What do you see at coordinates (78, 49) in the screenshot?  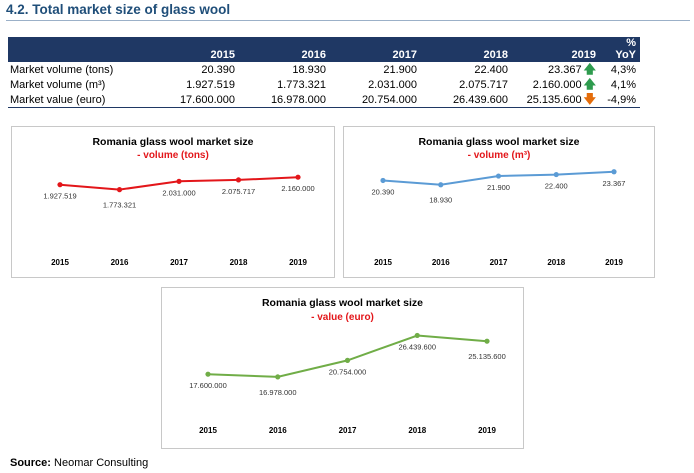 I see `header-label-cell` at bounding box center [78, 49].